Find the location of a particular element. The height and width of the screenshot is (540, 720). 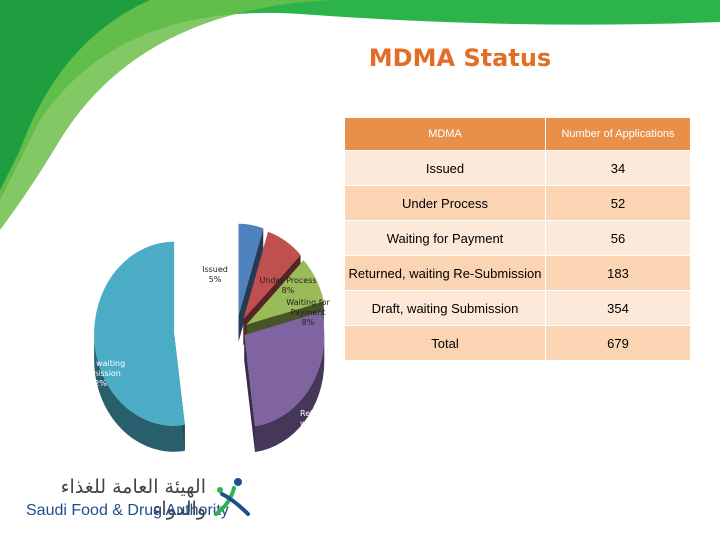

row-value: 183 is located at coordinates (618, 273).